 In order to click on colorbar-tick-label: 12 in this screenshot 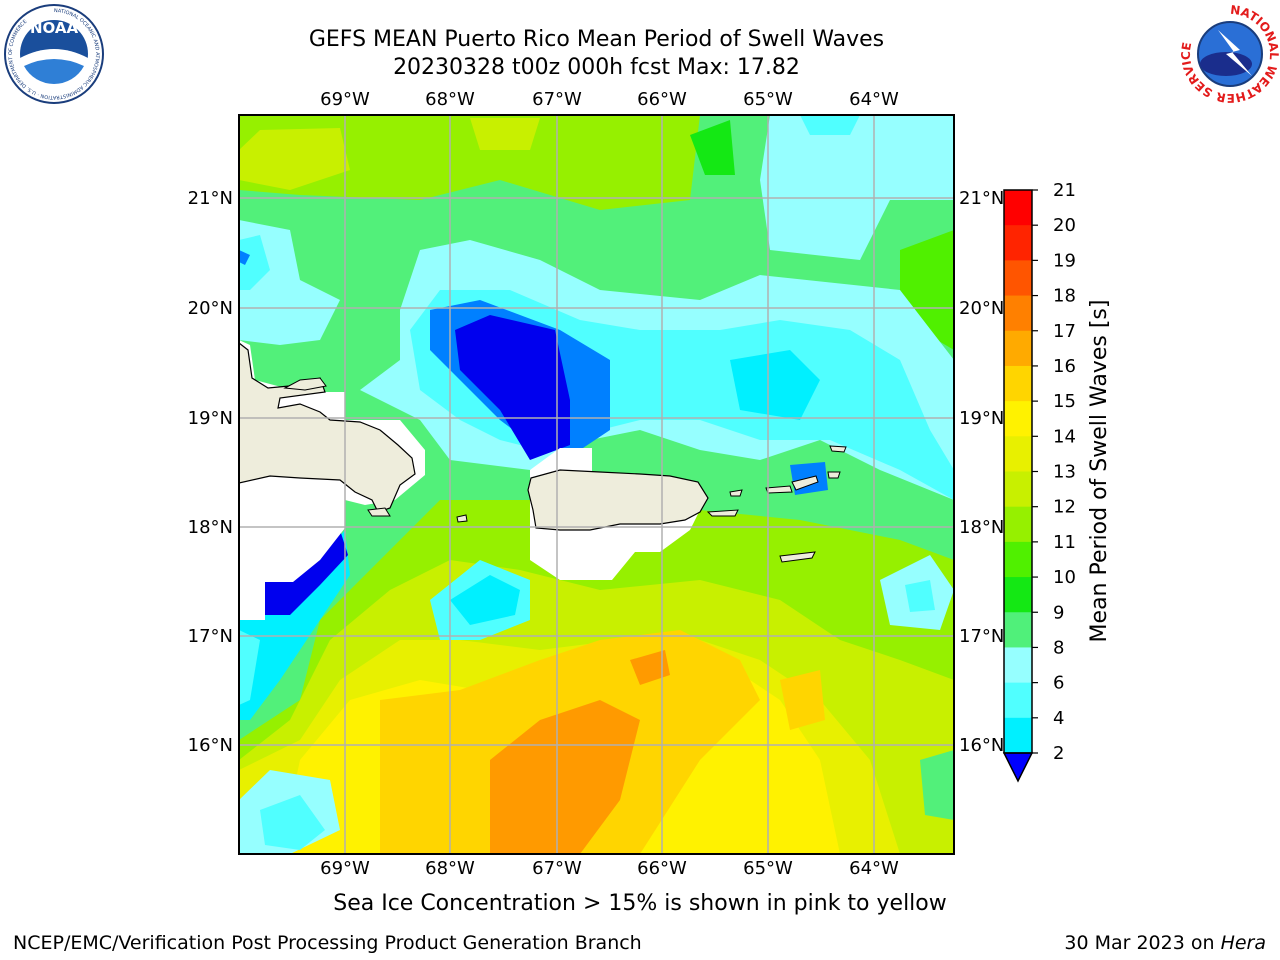, I will do `click(1064, 507)`.